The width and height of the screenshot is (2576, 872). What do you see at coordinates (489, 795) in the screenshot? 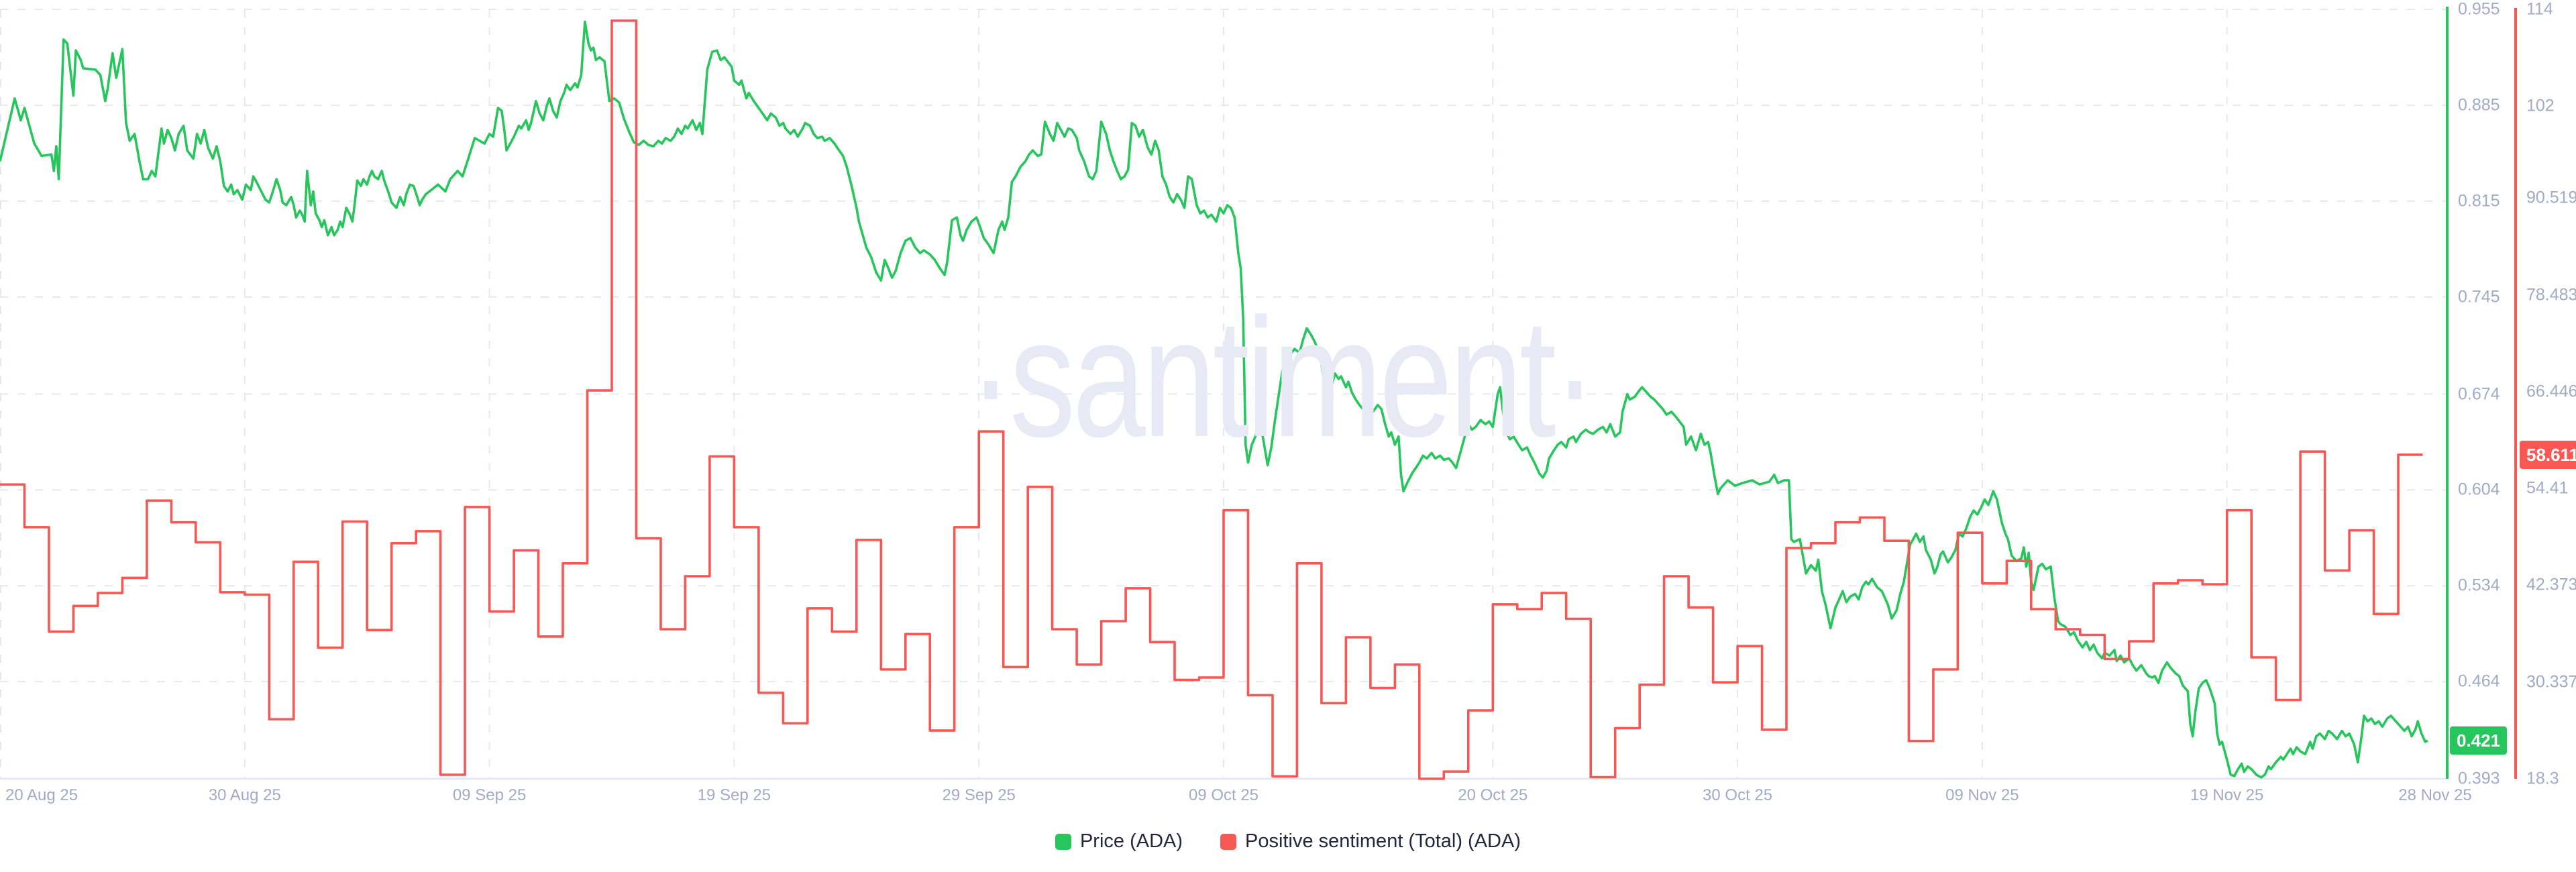
I see `date-tick-label: 09 Sep 25` at bounding box center [489, 795].